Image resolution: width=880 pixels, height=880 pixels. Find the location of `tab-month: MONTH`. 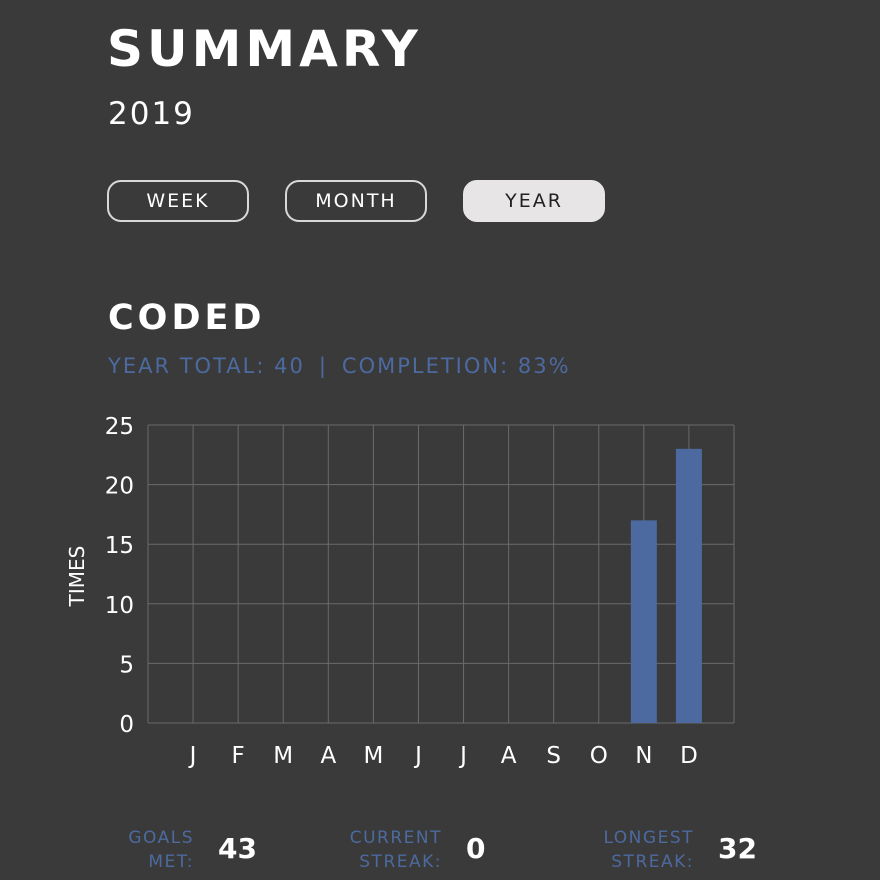

tab-month: MONTH is located at coordinates (356, 201).